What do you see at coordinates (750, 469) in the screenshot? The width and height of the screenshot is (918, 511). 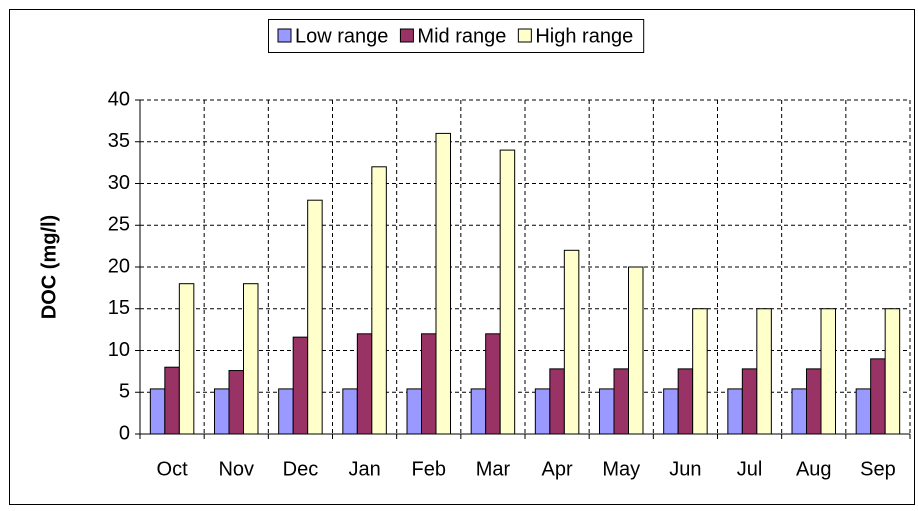 I see `x-tick-label: Jul` at bounding box center [750, 469].